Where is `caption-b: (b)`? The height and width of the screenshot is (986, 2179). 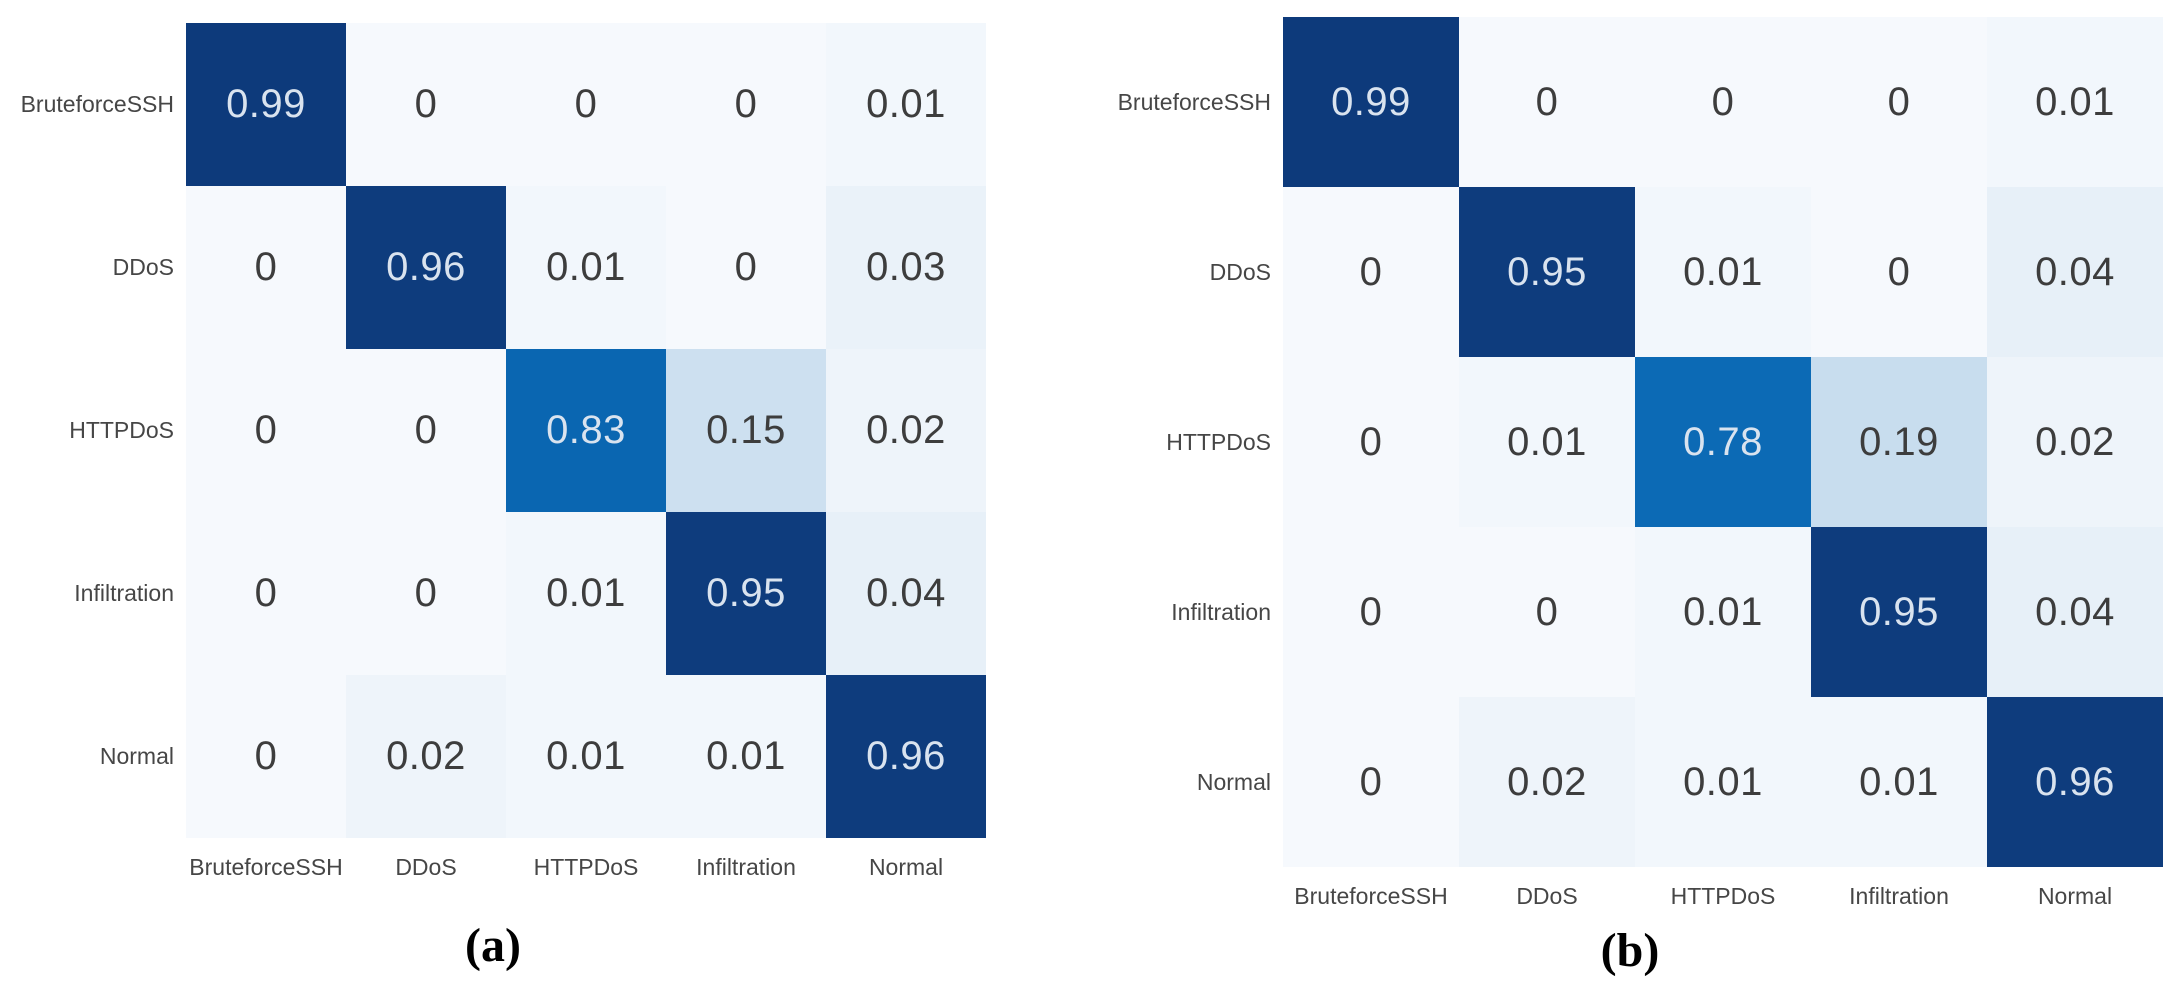 caption-b: (b) is located at coordinates (1630, 950).